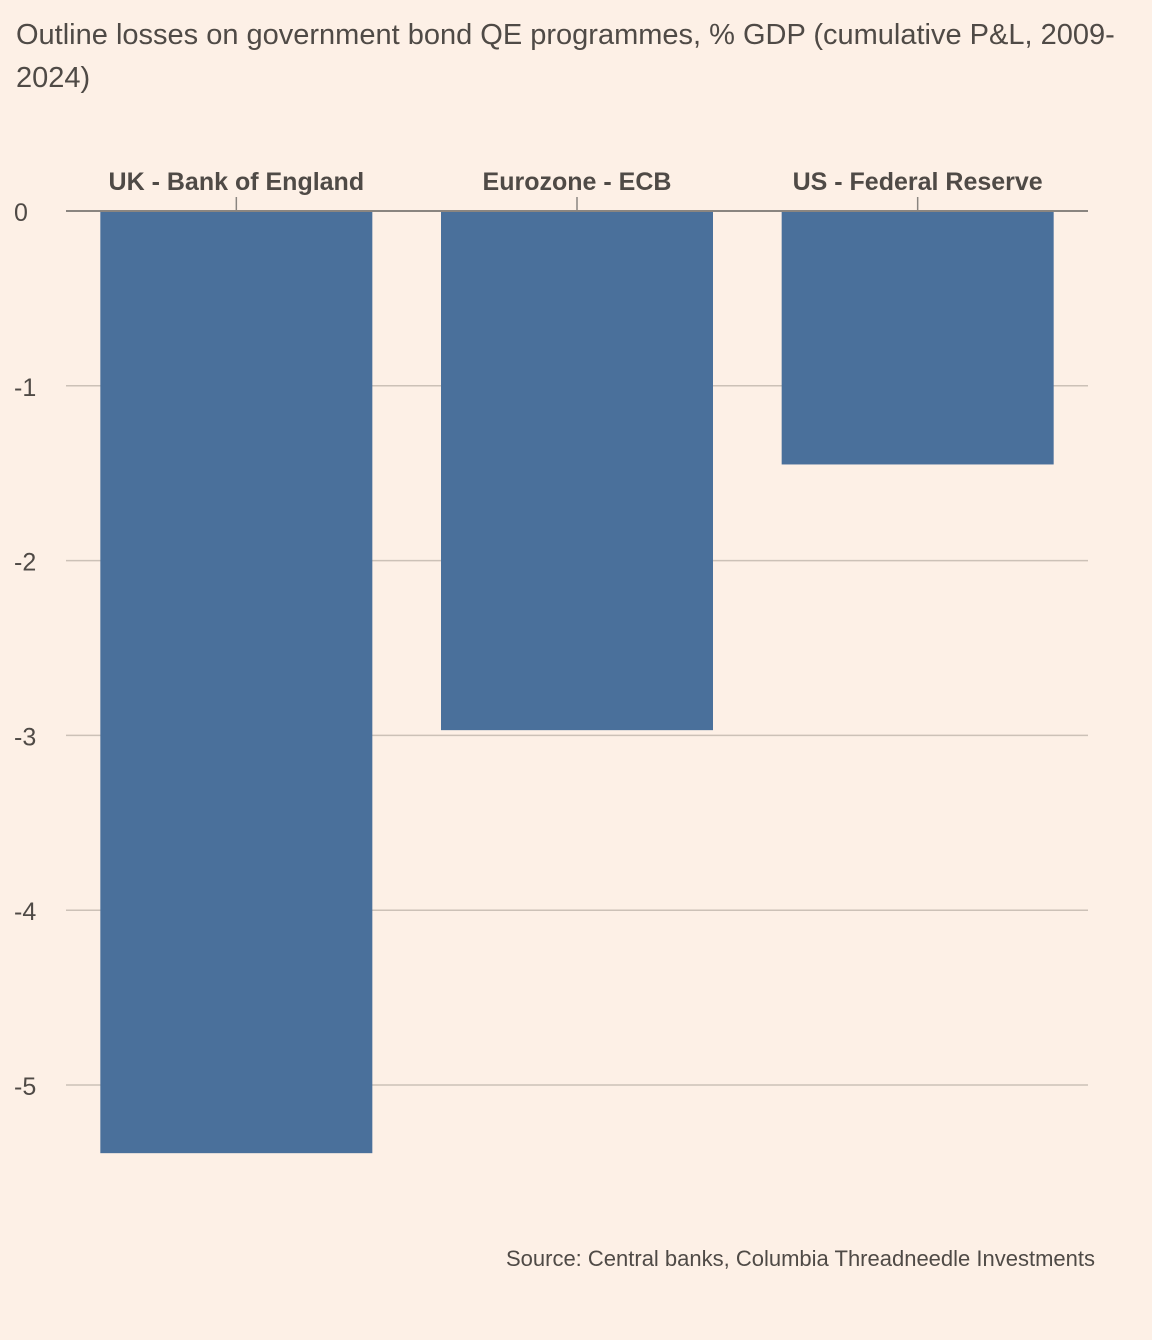 The image size is (1152, 1340). I want to click on category-label: UK - Bank of England, so click(237, 182).